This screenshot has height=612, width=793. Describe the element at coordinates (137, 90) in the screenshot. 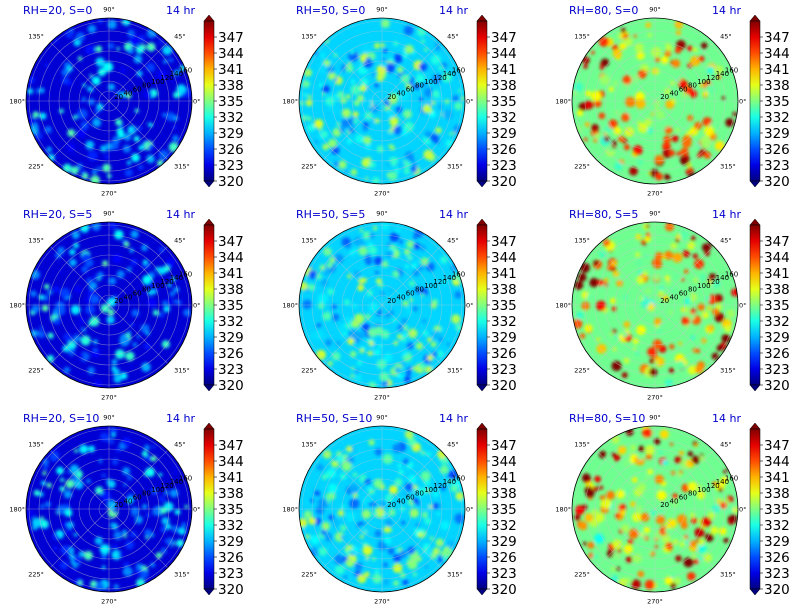

I see `radial-tick-label: 60` at that location.